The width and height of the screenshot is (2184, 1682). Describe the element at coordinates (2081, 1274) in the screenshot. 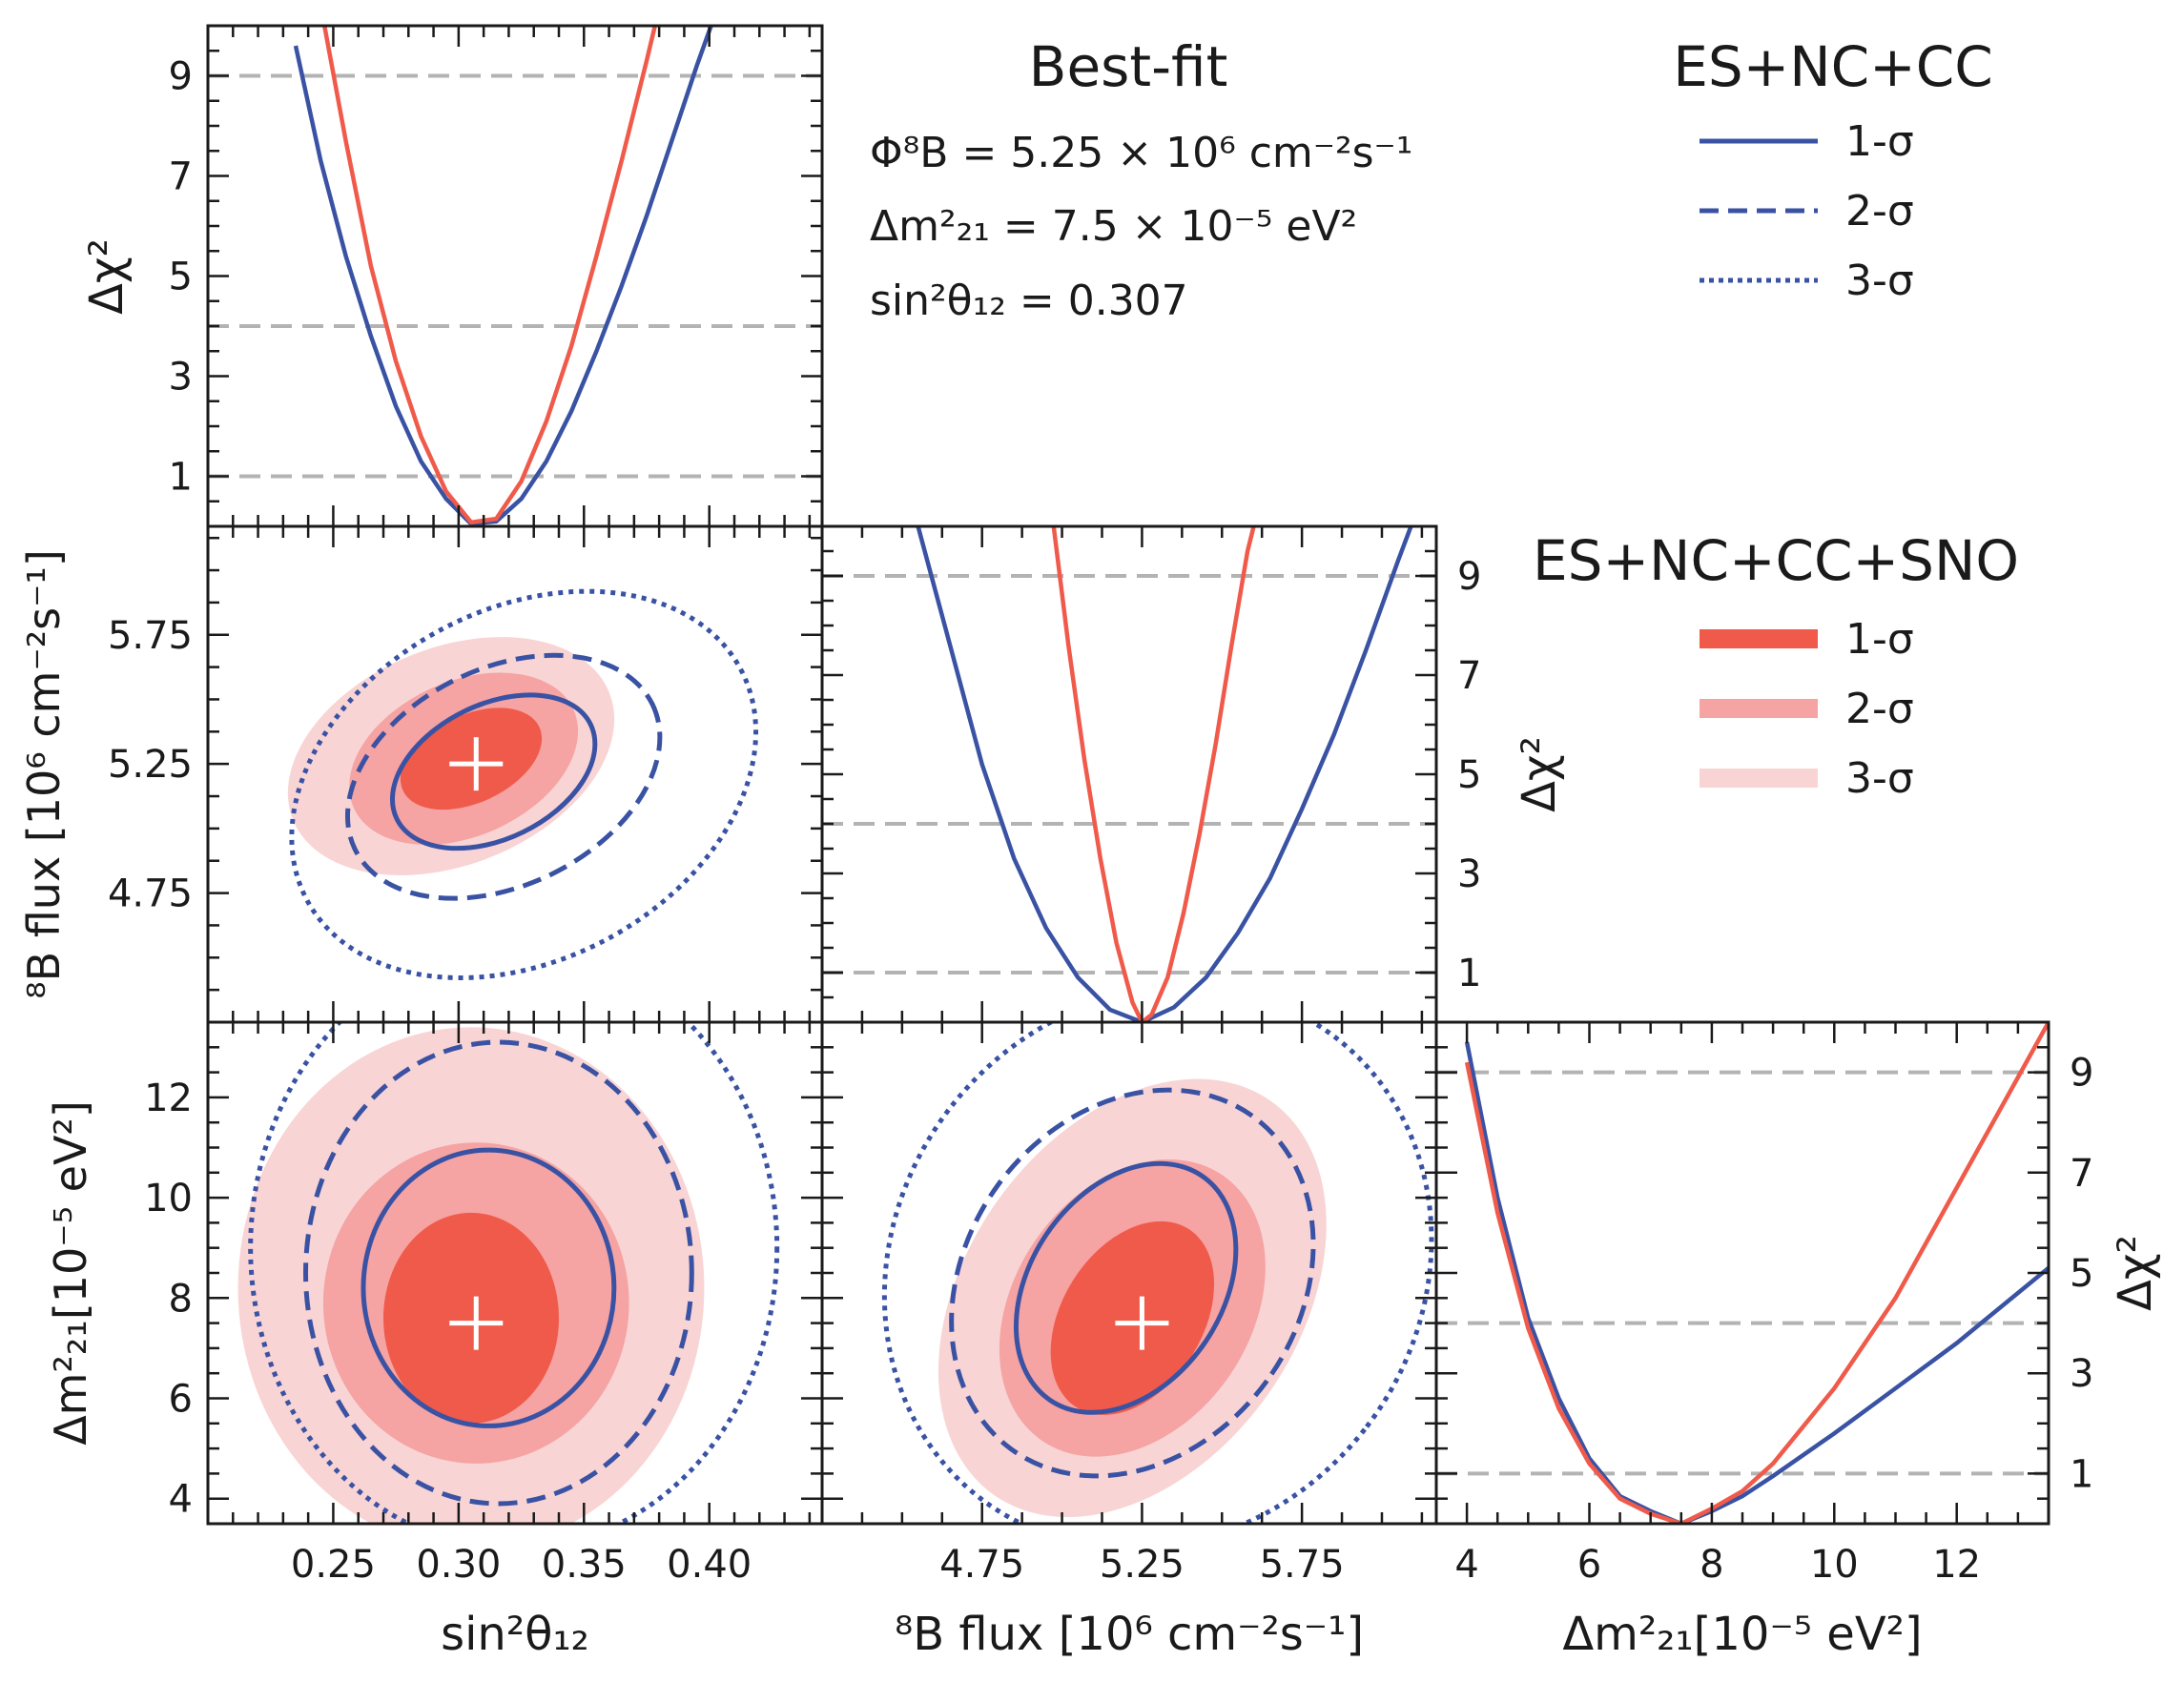

I see `y-tick-label-p22: 5` at that location.